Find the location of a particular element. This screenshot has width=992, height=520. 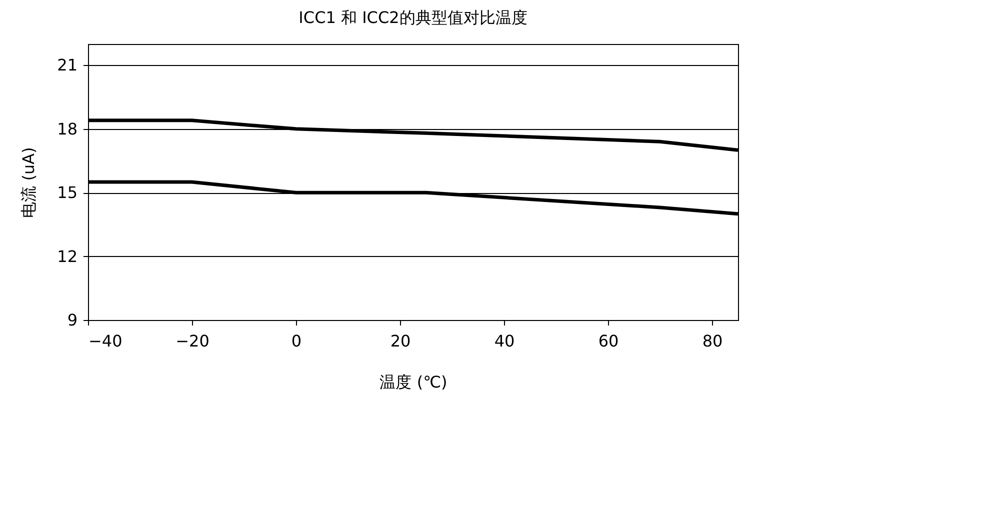

y-tick-label: 15 is located at coordinates (67, 192).